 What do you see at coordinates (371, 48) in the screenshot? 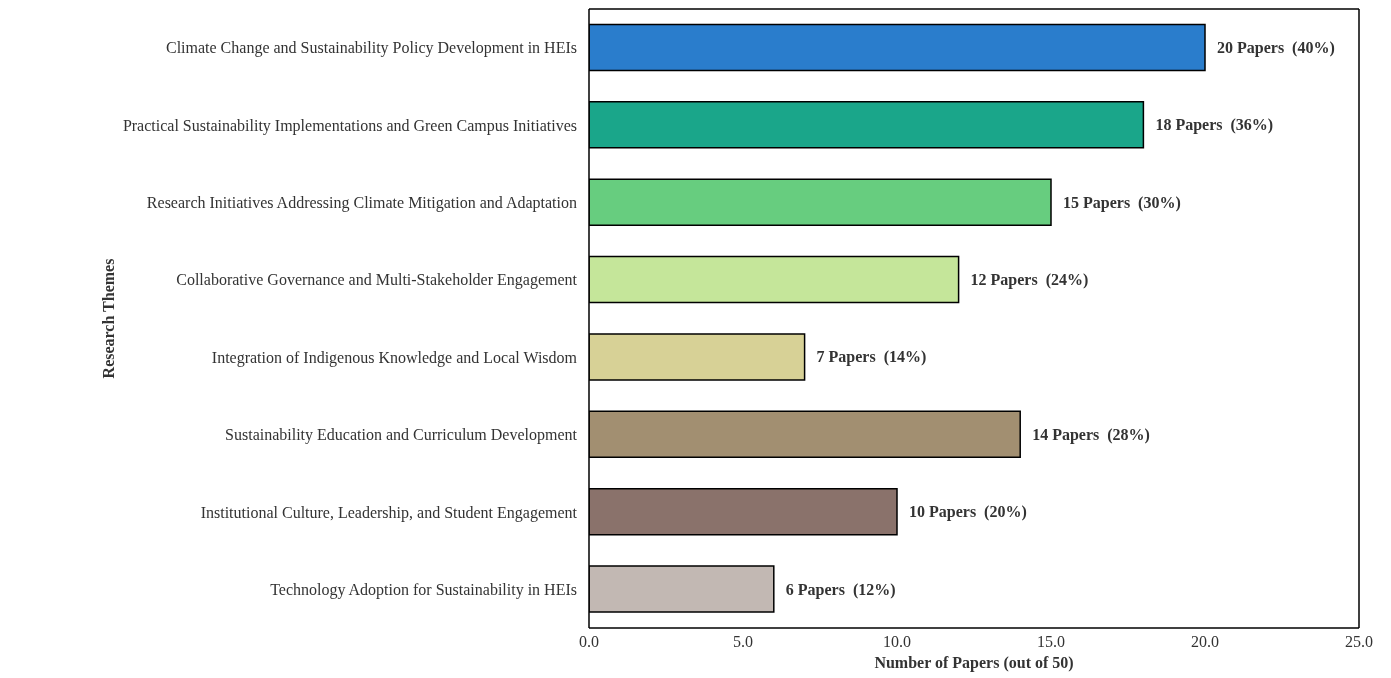
I see `y-tick-label: Climate Change and Sustainability Policy Development in HEIs` at bounding box center [371, 48].